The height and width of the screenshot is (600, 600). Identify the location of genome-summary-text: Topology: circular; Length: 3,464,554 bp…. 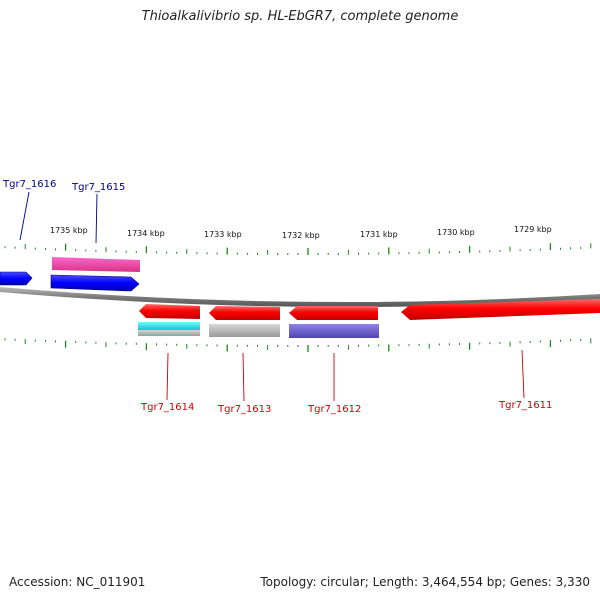
(425, 582).